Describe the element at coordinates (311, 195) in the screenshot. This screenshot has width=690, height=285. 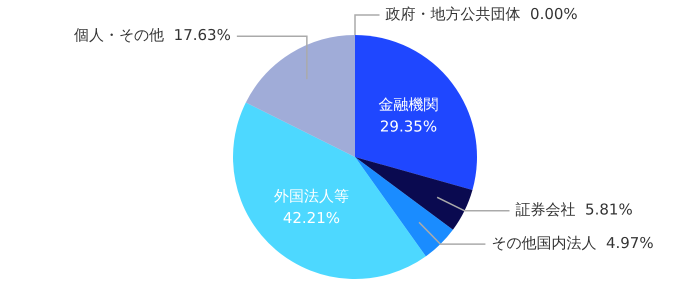
I see `slice-label: 外国法人等` at that location.